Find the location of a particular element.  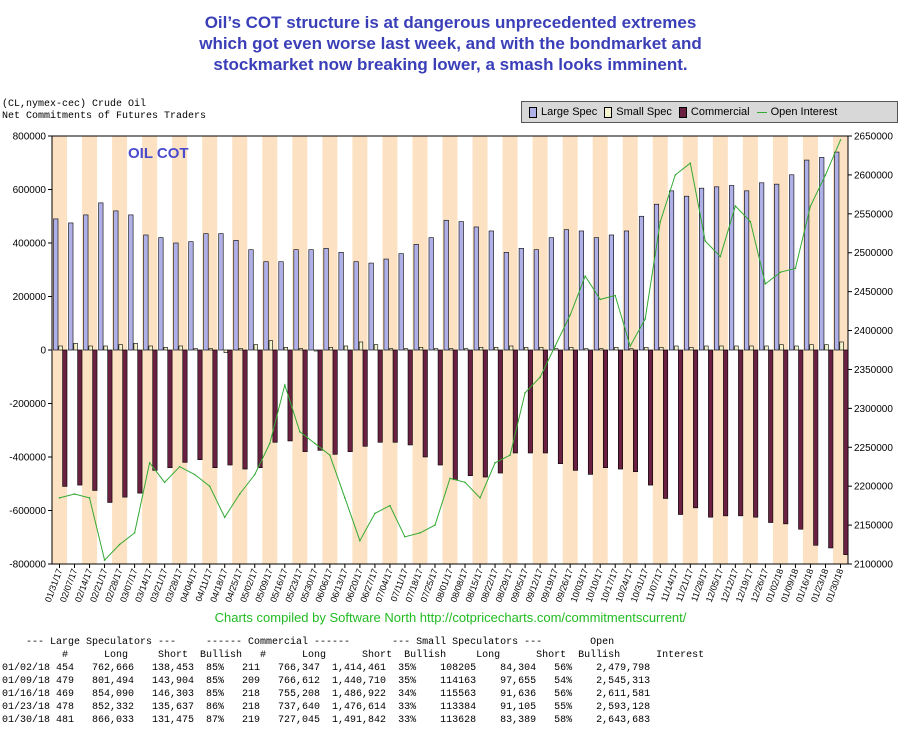

left-axis-tick-label: 400000 is located at coordinates (30, 244).